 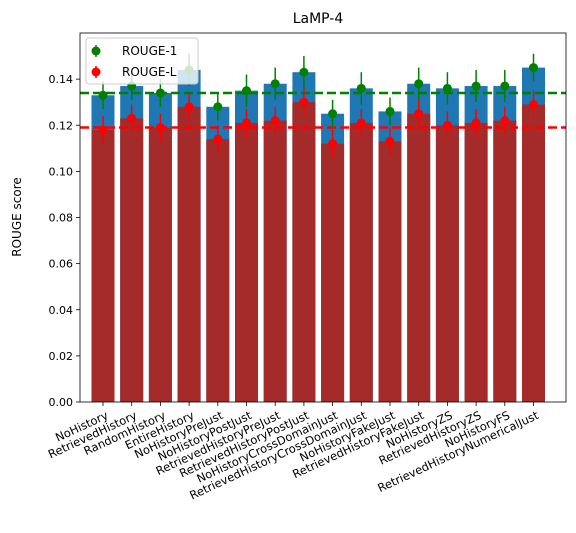 What do you see at coordinates (149, 72) in the screenshot?
I see `rougel-legend-label: ROUGE-L` at bounding box center [149, 72].